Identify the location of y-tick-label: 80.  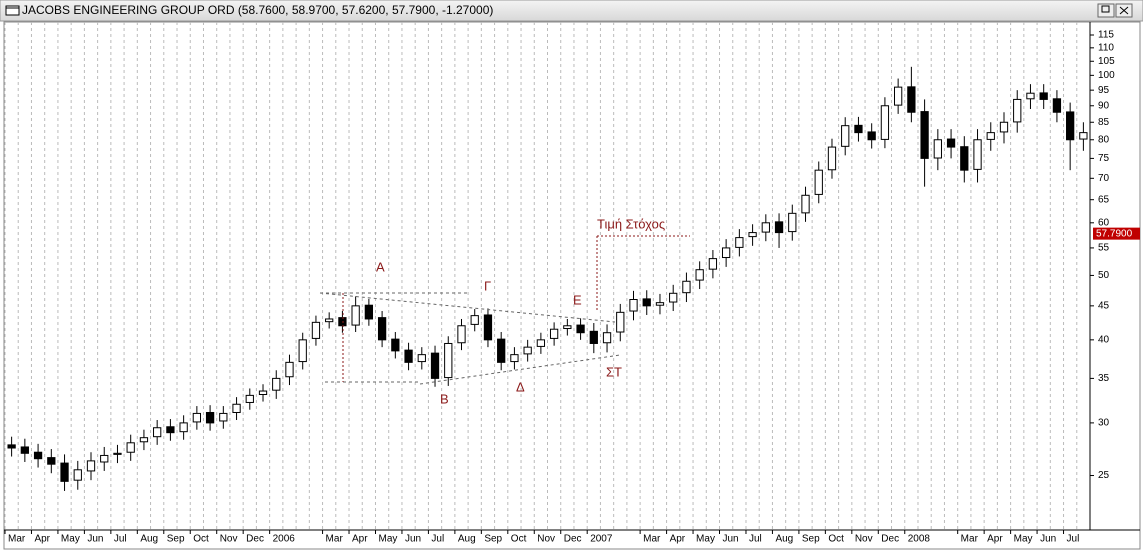
(1104, 139).